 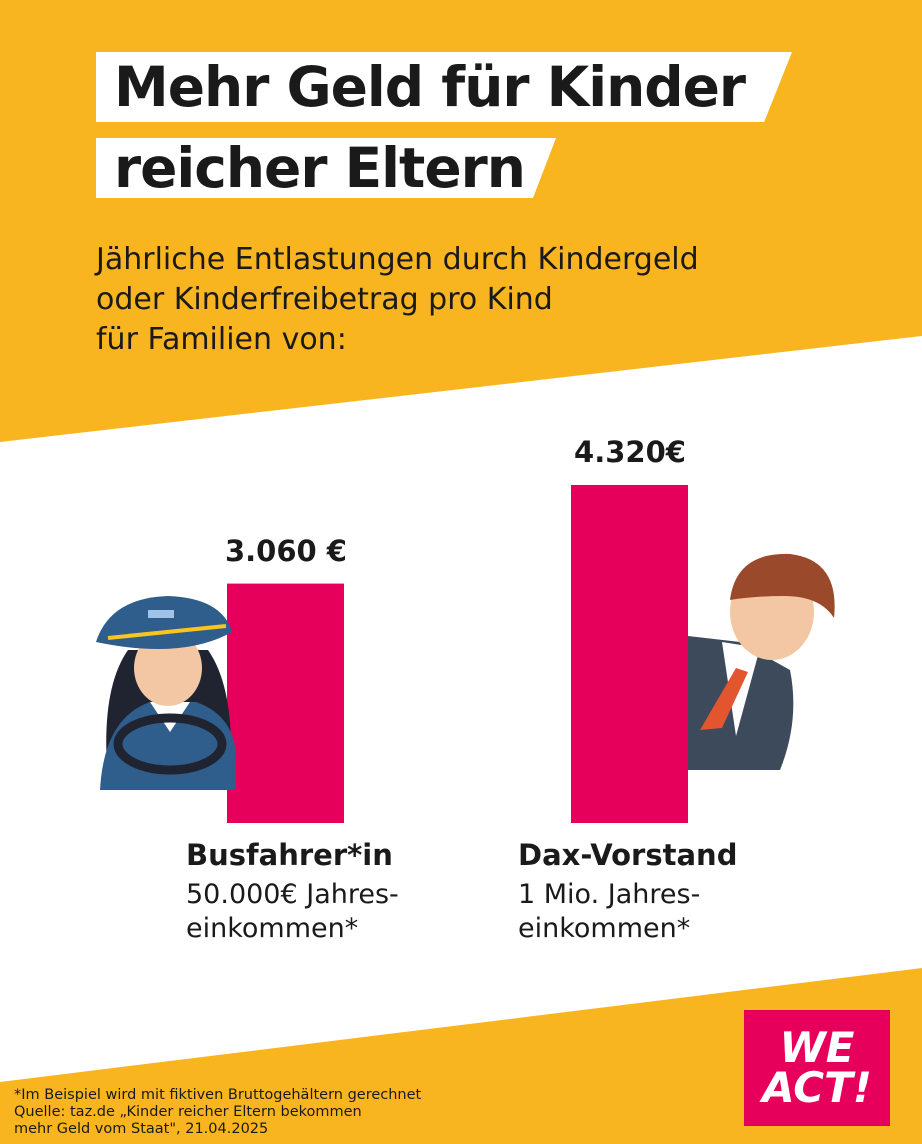 I want to click on description-line: 1 Mio. Jahres-, so click(x=609, y=894).